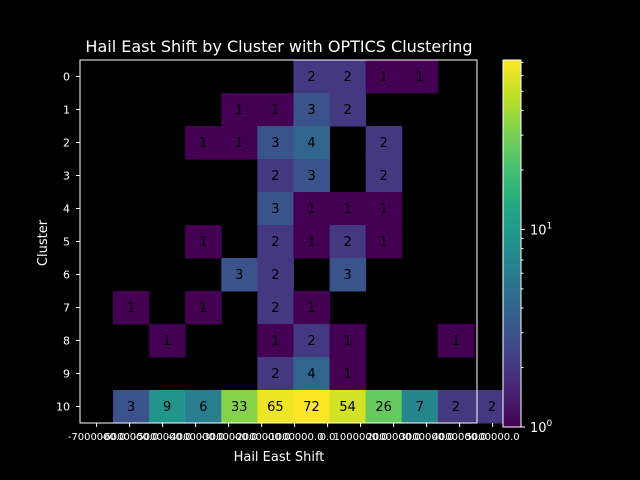  I want to click on cell-value-label: 4, so click(311, 374).